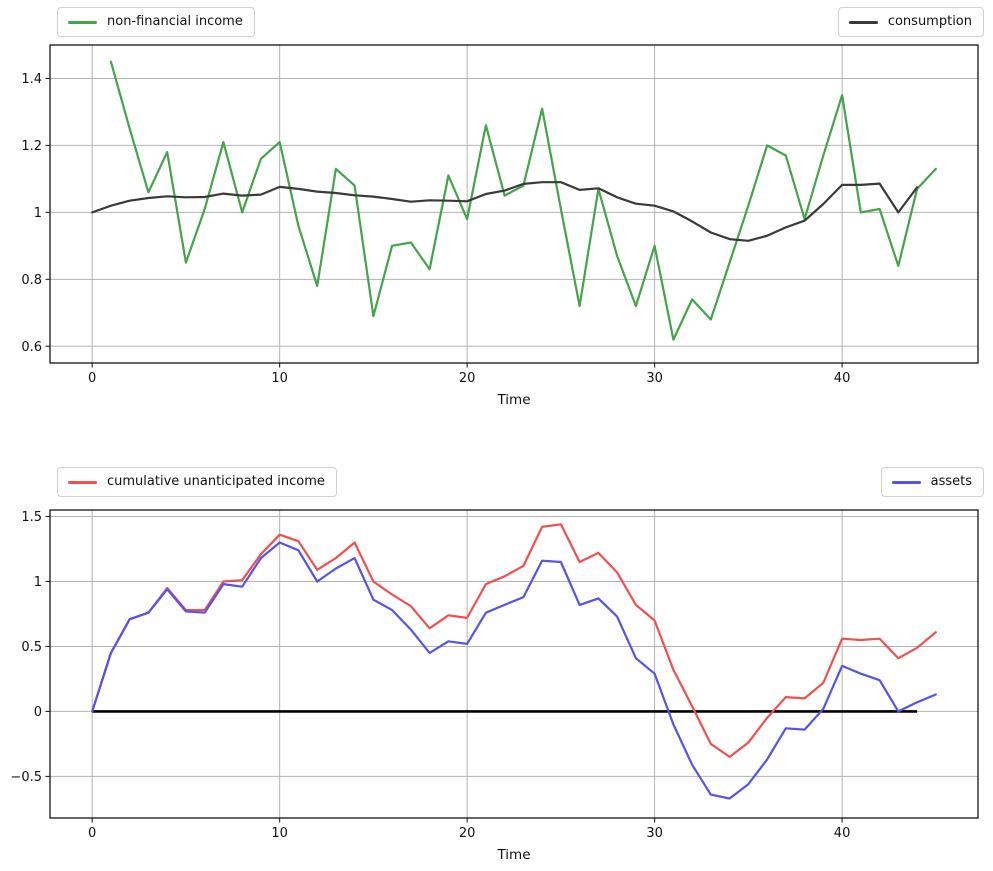 The height and width of the screenshot is (871, 993). Describe the element at coordinates (175, 21) in the screenshot. I see `legend-label: non-financial income` at that location.